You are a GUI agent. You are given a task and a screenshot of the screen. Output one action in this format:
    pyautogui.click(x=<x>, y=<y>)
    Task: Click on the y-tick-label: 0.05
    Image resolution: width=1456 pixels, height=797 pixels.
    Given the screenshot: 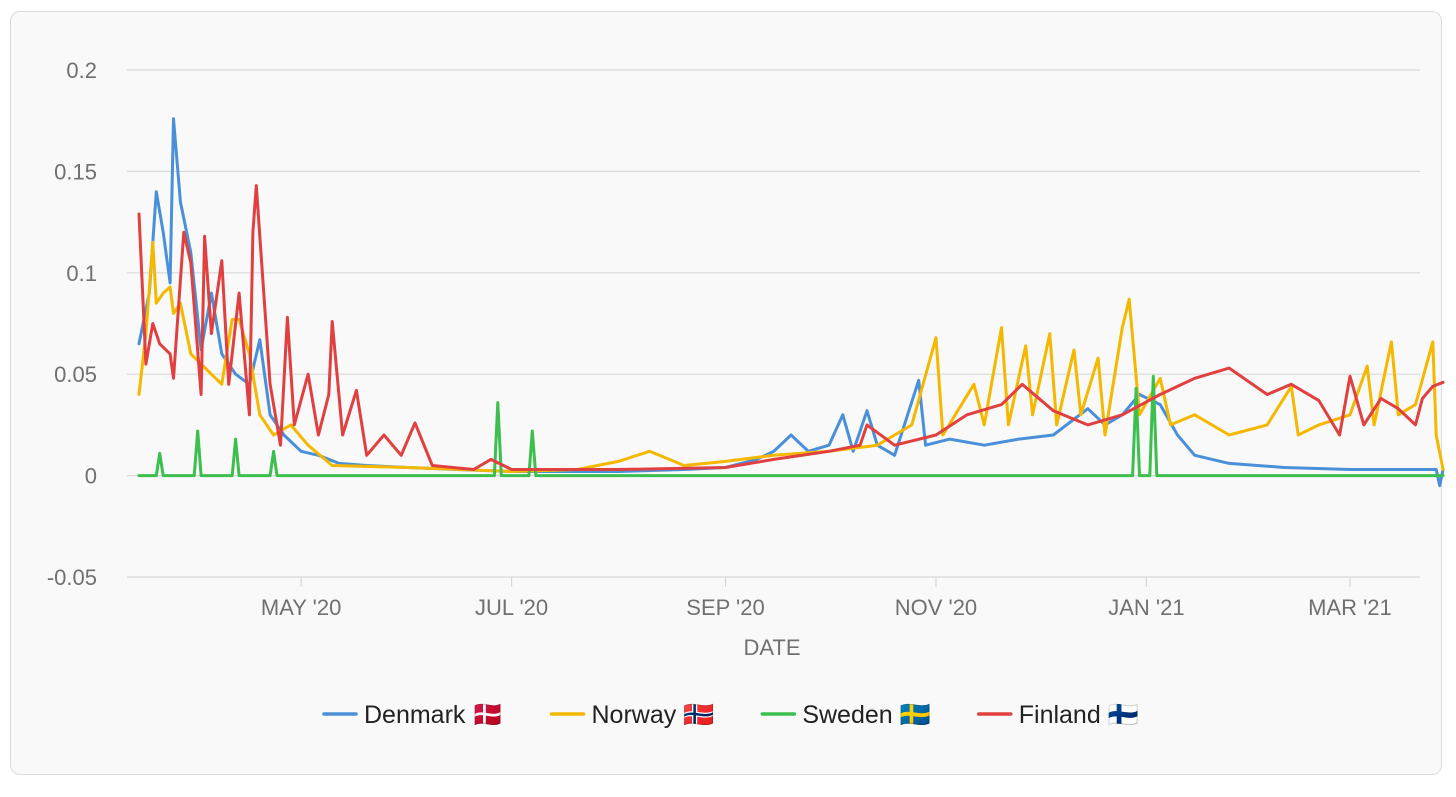 What is the action you would take?
    pyautogui.click(x=75, y=374)
    